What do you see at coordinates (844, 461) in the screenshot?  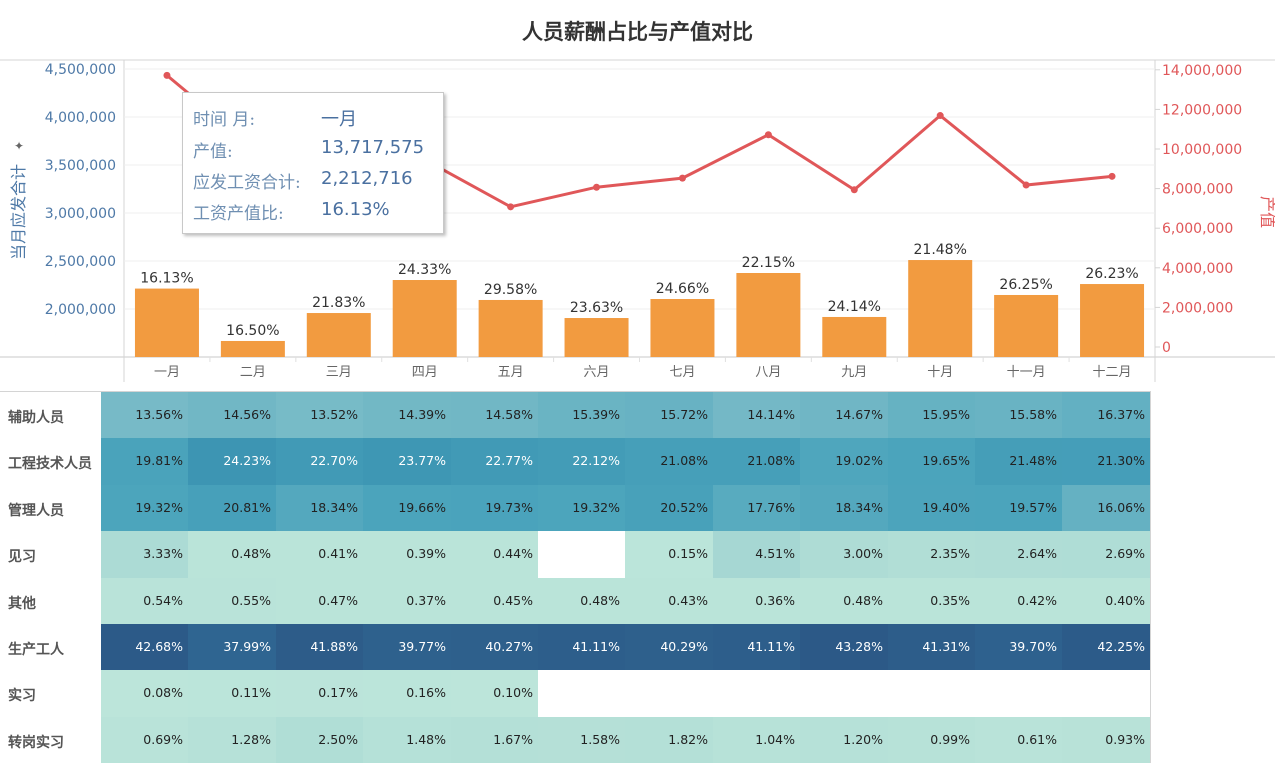 I see `heatmap-cell: 19.02%` at bounding box center [844, 461].